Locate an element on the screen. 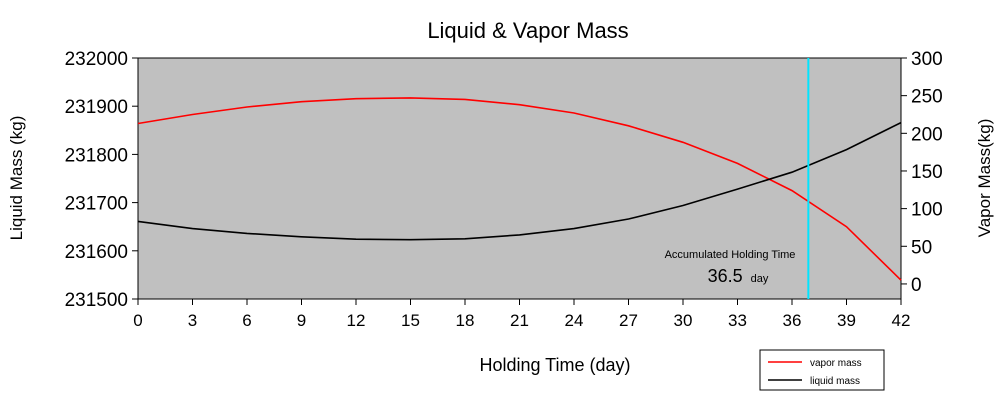 This screenshot has height=400, width=1000. y-right-tick-label: 50 is located at coordinates (921, 247).